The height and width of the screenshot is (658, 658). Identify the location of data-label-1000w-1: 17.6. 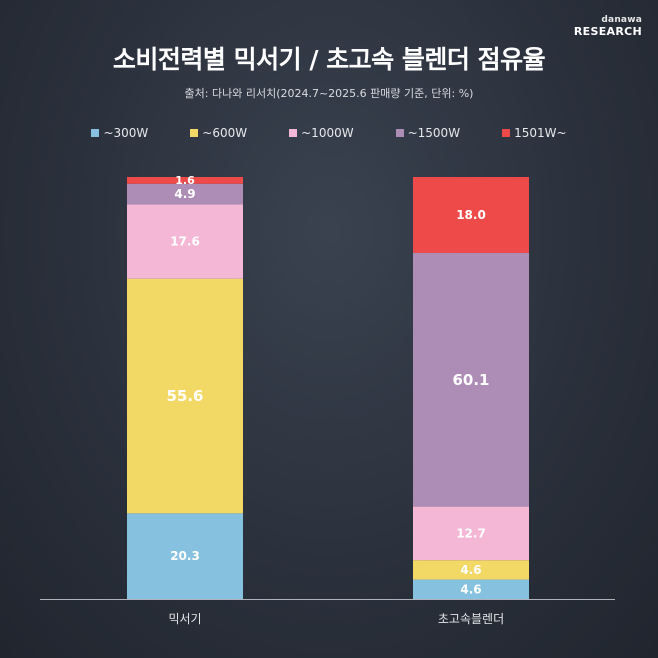
(185, 242).